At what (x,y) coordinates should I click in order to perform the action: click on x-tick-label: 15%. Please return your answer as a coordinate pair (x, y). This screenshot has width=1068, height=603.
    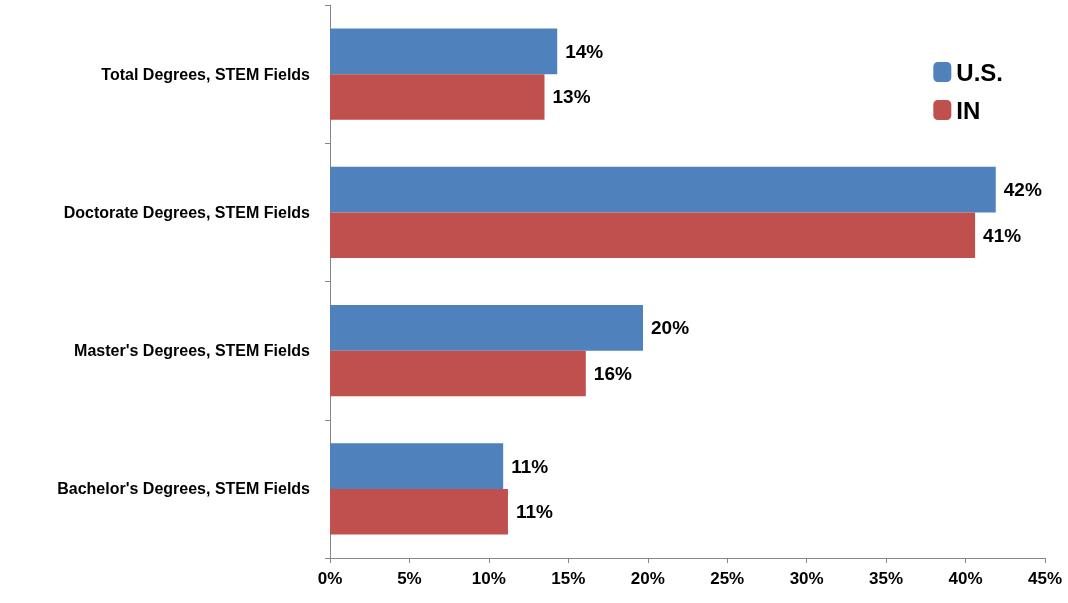
    Looking at the image, I should click on (568, 578).